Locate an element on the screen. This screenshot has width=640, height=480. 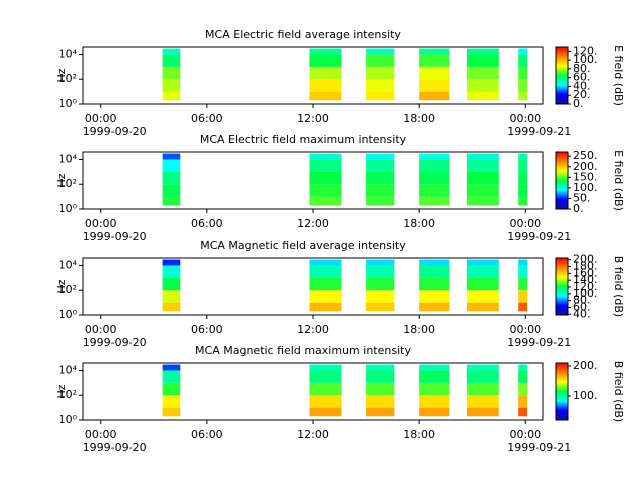
chart-title: MCA Electric field average intensity is located at coordinates (303, 34).